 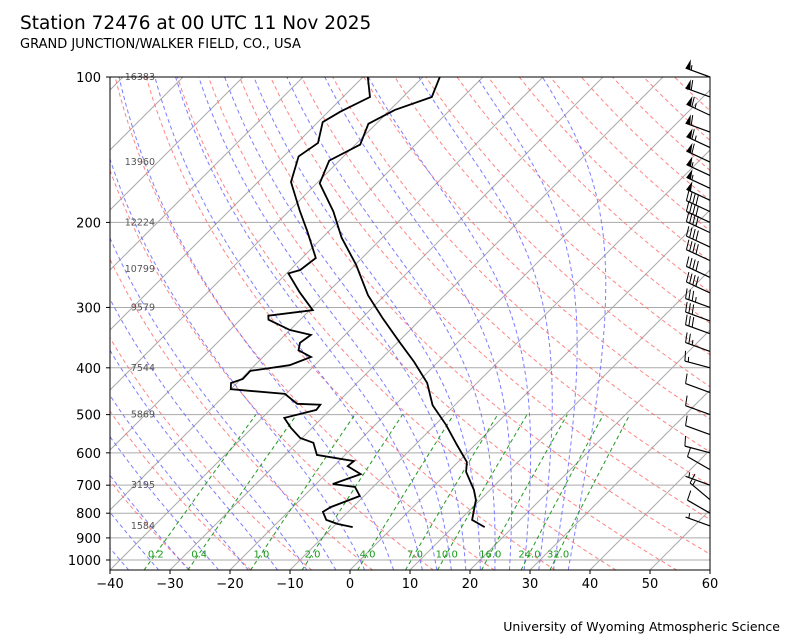 I want to click on x-tick-label: 40, so click(x=590, y=584).